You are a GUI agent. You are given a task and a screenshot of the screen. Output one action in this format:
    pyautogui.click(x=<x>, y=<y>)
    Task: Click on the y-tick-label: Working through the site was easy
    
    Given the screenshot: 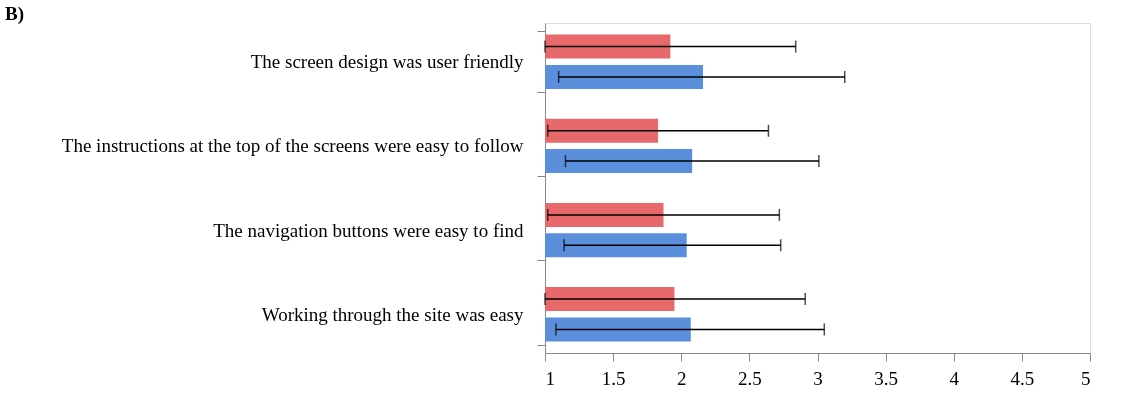 What is the action you would take?
    pyautogui.click(x=392, y=314)
    